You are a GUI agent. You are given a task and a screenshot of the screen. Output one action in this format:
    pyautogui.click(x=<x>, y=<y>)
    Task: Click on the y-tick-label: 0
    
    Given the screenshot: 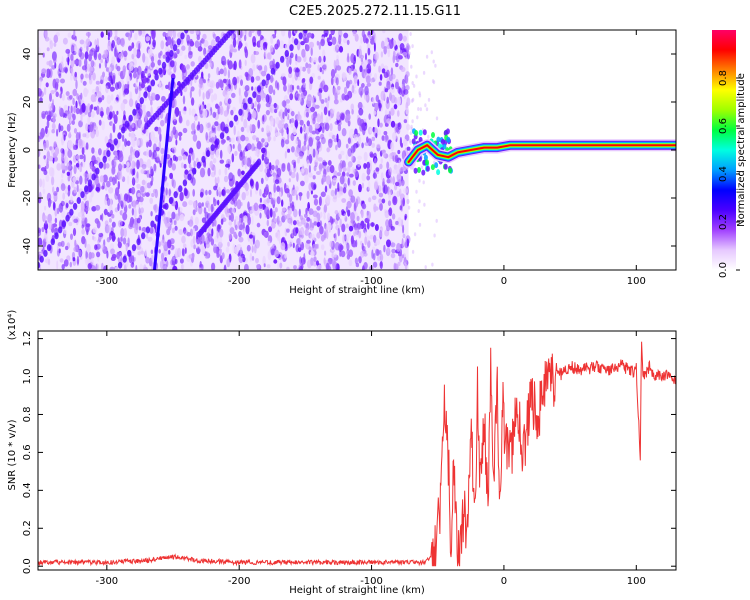 What is the action you would take?
    pyautogui.click(x=27, y=150)
    